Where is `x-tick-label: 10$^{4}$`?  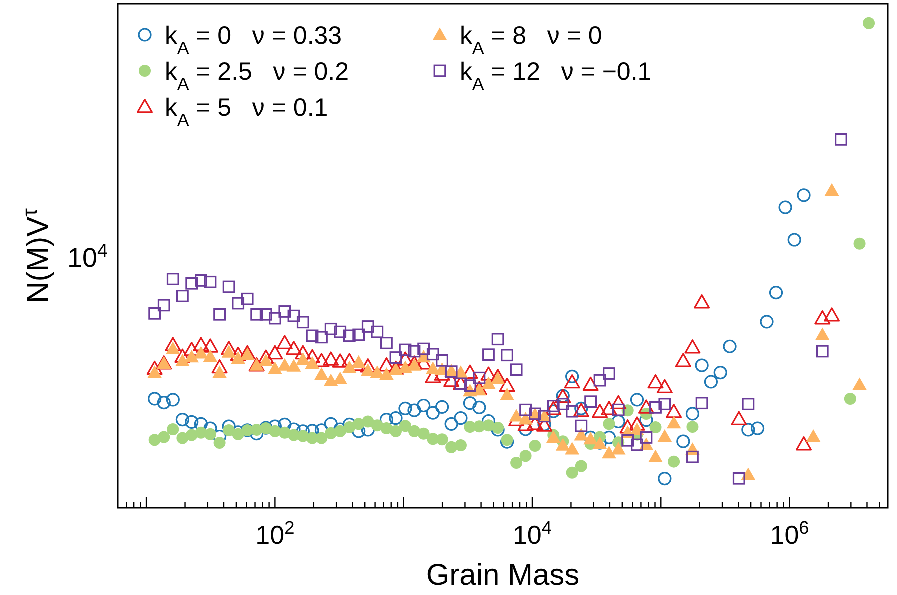 x-tick-label: 10$^{4}$ is located at coordinates (532, 534).